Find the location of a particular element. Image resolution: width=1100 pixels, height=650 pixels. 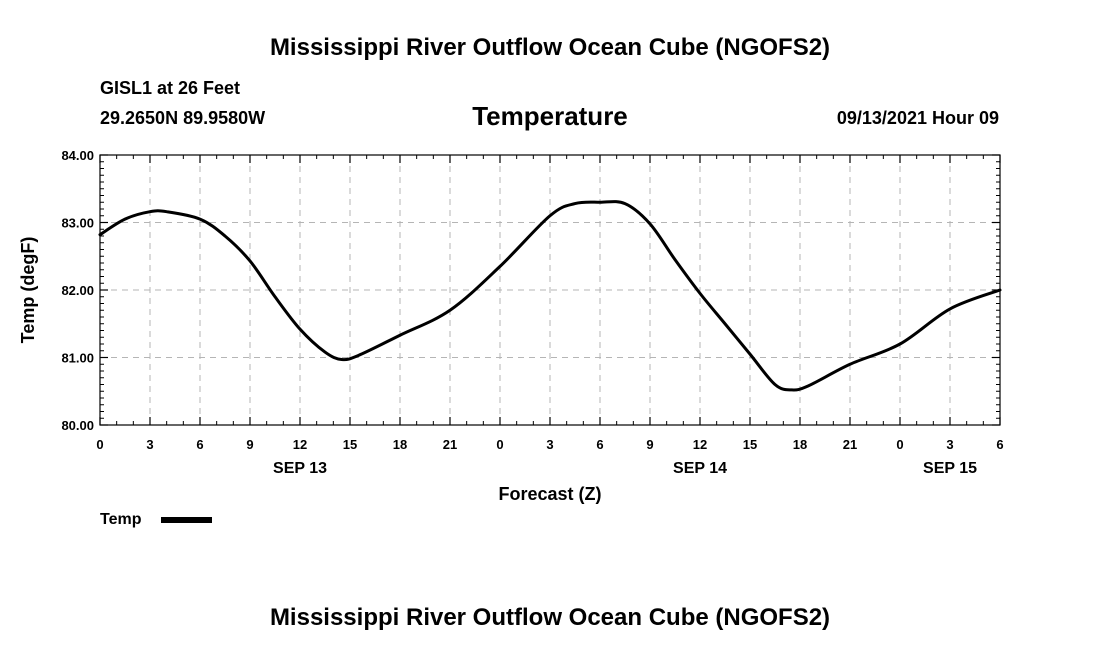

legend-label: Temp is located at coordinates (121, 519).